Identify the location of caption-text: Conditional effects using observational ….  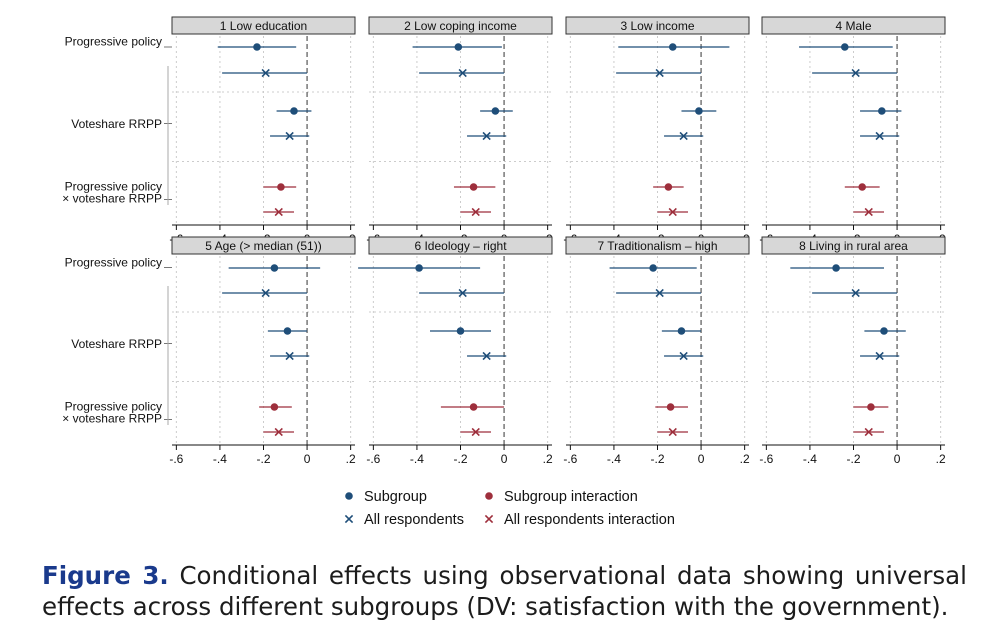
(504, 591).